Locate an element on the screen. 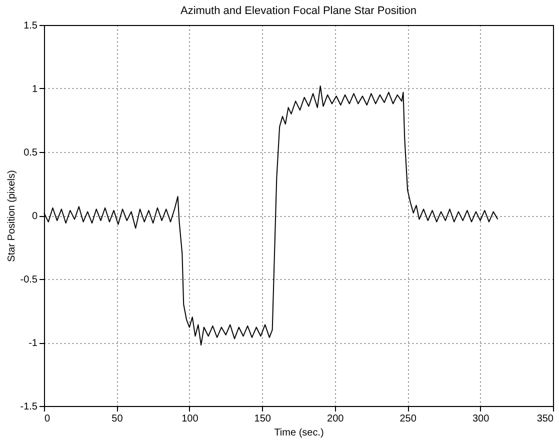 This screenshot has width=559, height=442. chart-title: Azimuth and Elevation Focal Plane Star Position is located at coordinates (298, 11).